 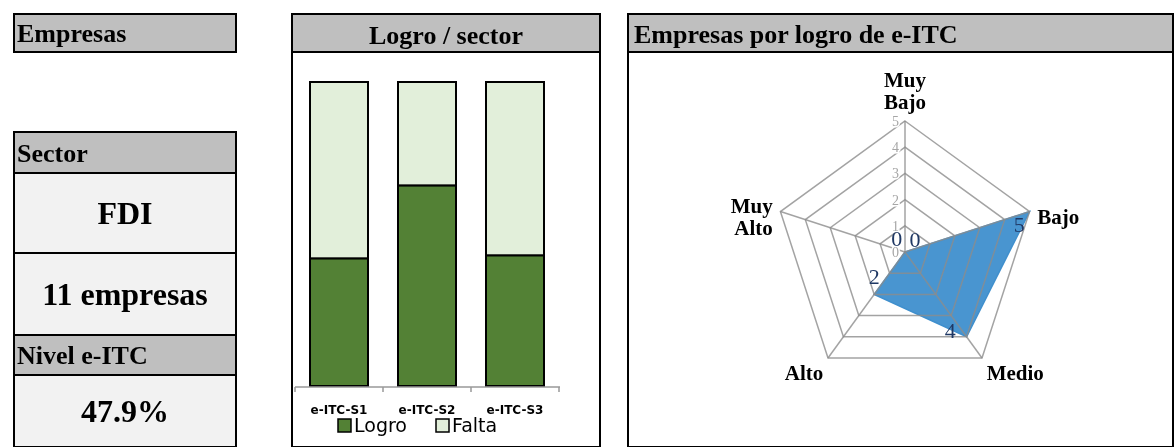 What do you see at coordinates (125, 294) in the screenshot?
I see `text: 11 empresas` at bounding box center [125, 294].